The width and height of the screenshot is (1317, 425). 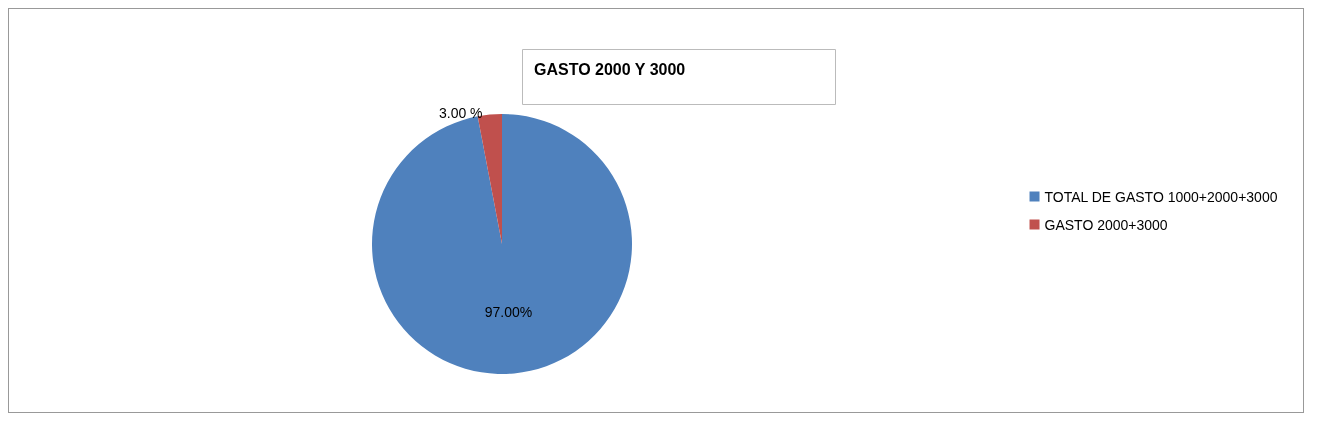 What do you see at coordinates (460, 112) in the screenshot?
I see `data-label: 3.00 %` at bounding box center [460, 112].